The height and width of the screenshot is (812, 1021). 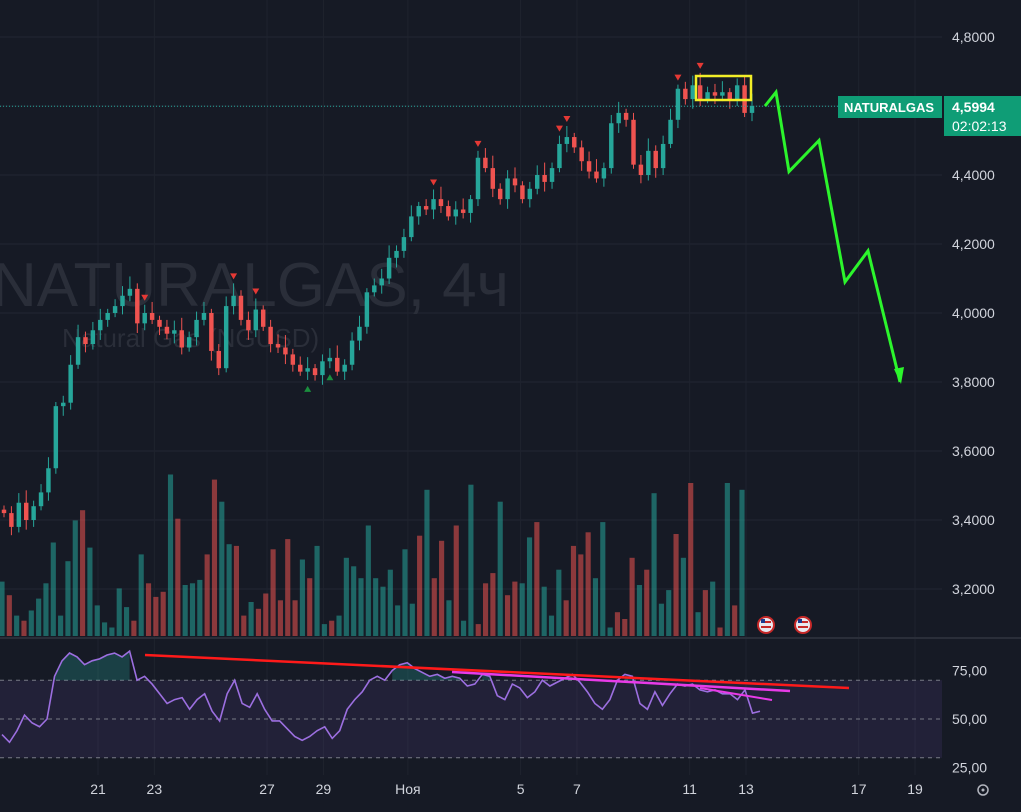 What do you see at coordinates (973, 451) in the screenshot?
I see `price-axis-label: 3,6000` at bounding box center [973, 451].